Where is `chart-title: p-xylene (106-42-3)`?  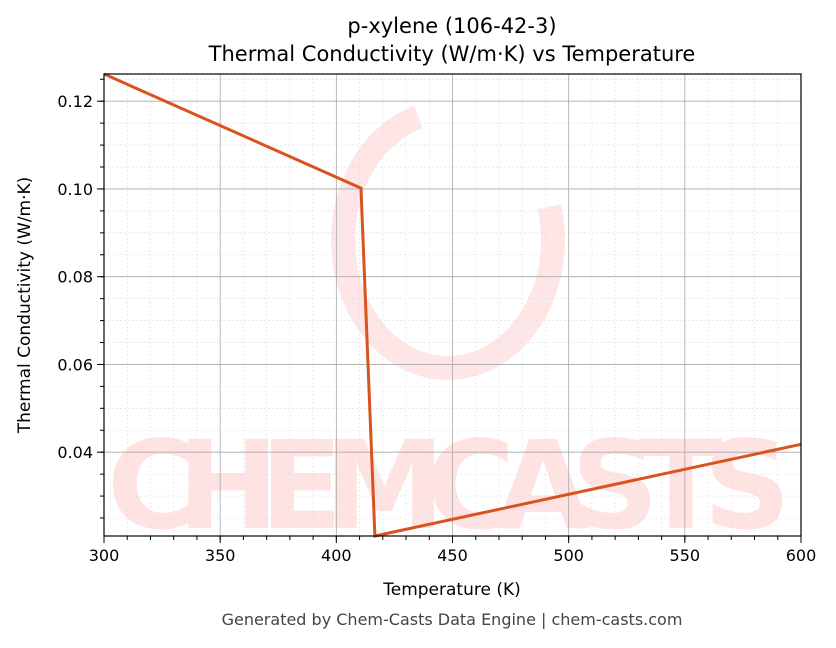 chart-title: p-xylene (106-42-3) is located at coordinates (451, 26).